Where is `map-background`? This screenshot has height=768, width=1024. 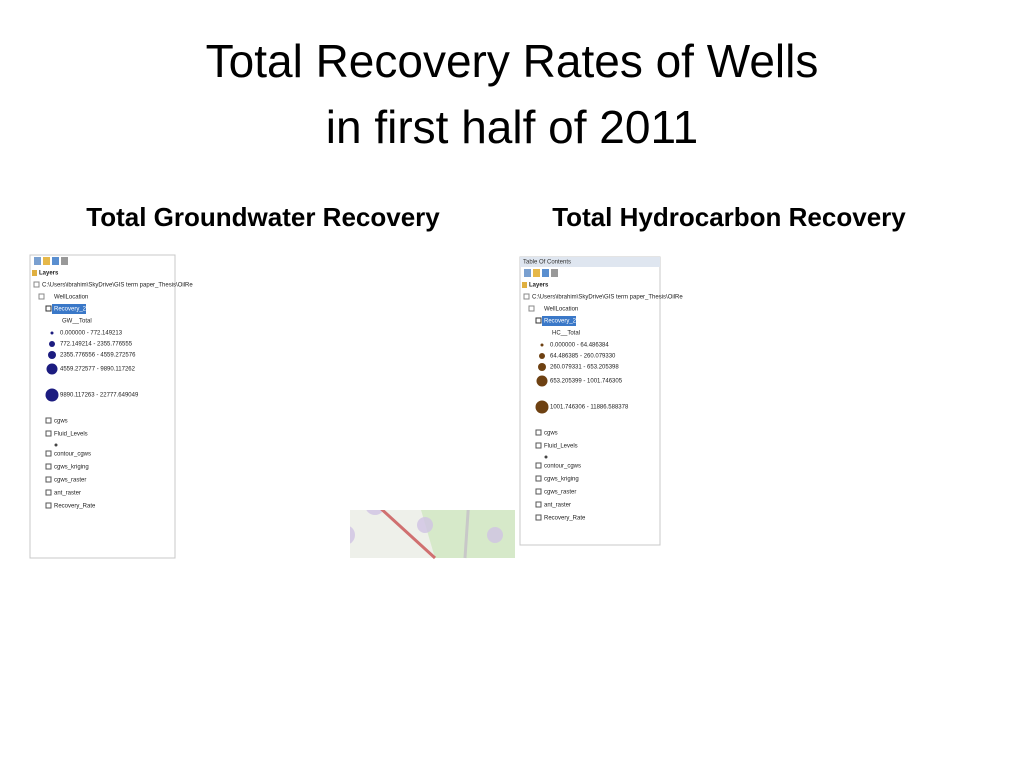
map-background is located at coordinates (818, 401).